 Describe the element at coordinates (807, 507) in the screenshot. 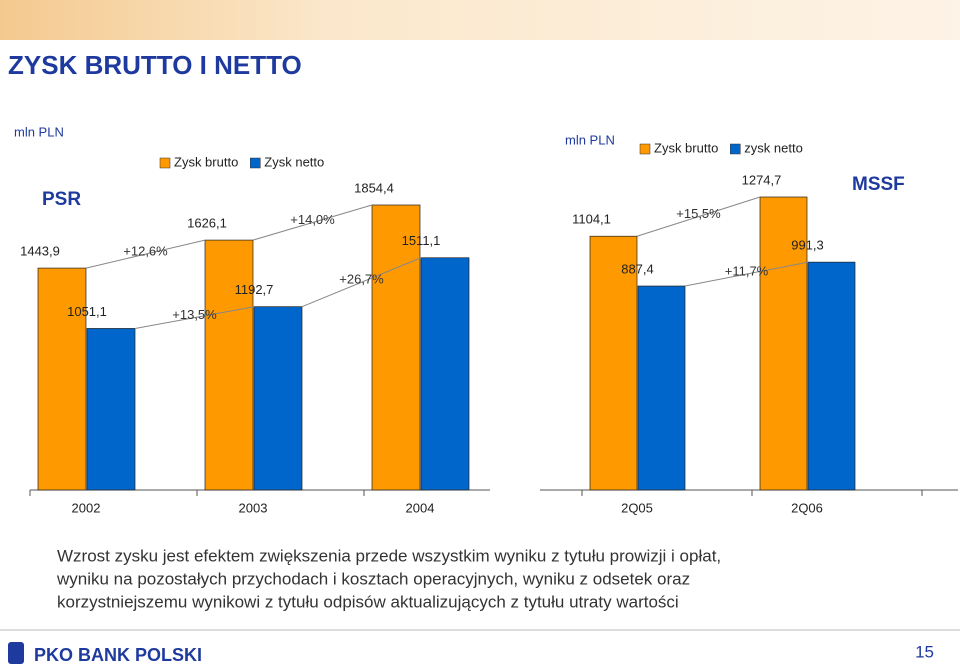

I see `x-tick-label: 2Q06` at that location.